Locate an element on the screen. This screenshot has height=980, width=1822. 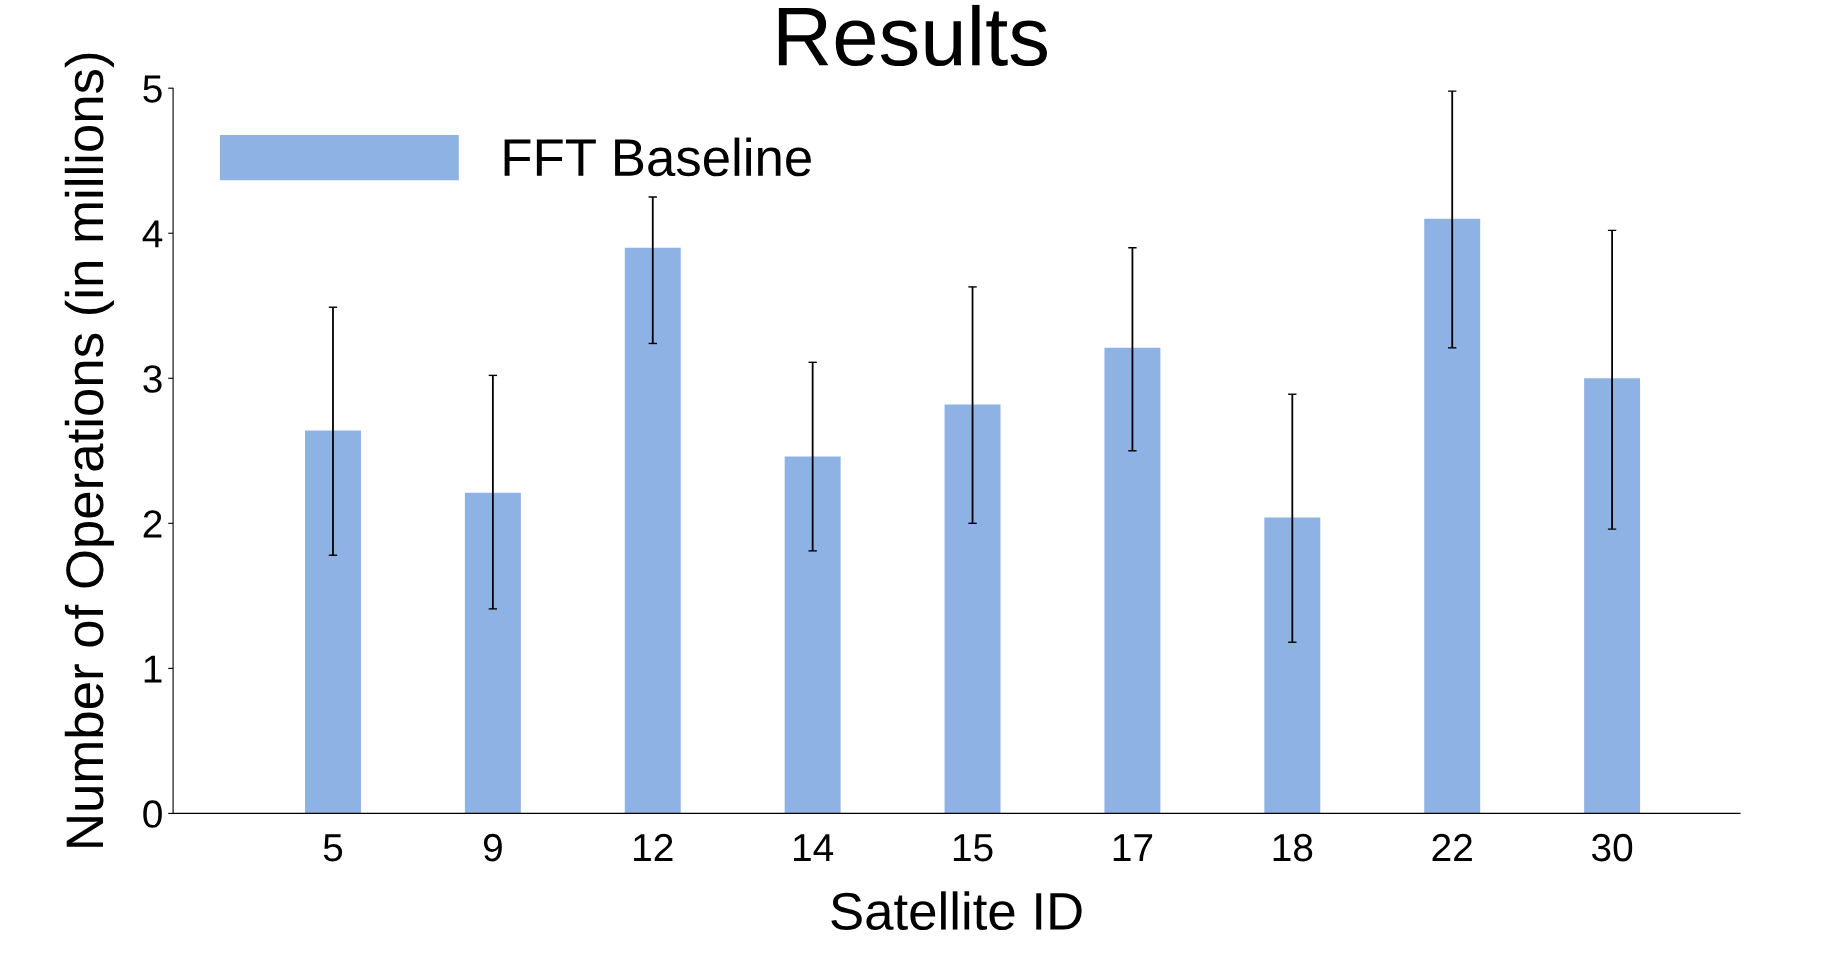
x-tick-label: 9 is located at coordinates (492, 847).